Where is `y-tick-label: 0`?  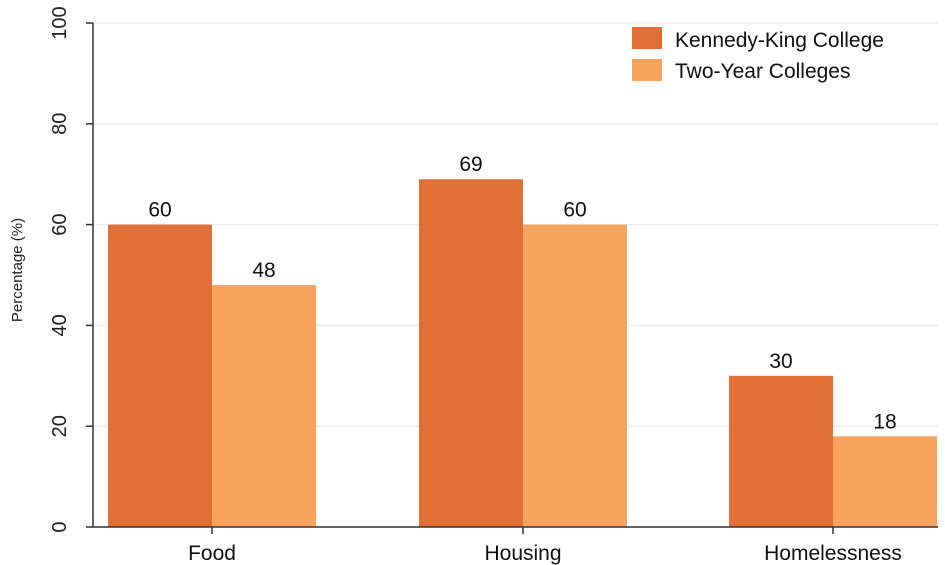
y-tick-label: 0 is located at coordinates (60, 526).